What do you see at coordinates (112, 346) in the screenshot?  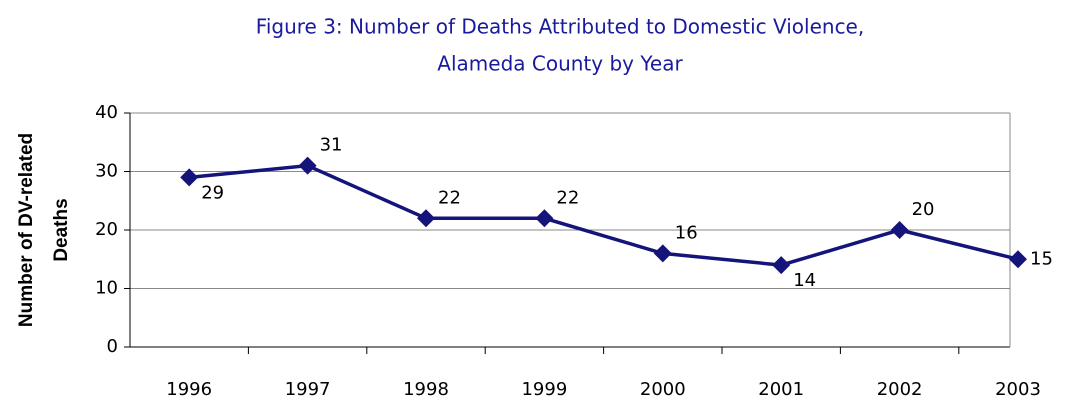 I see `y-tick-label: 0` at bounding box center [112, 346].